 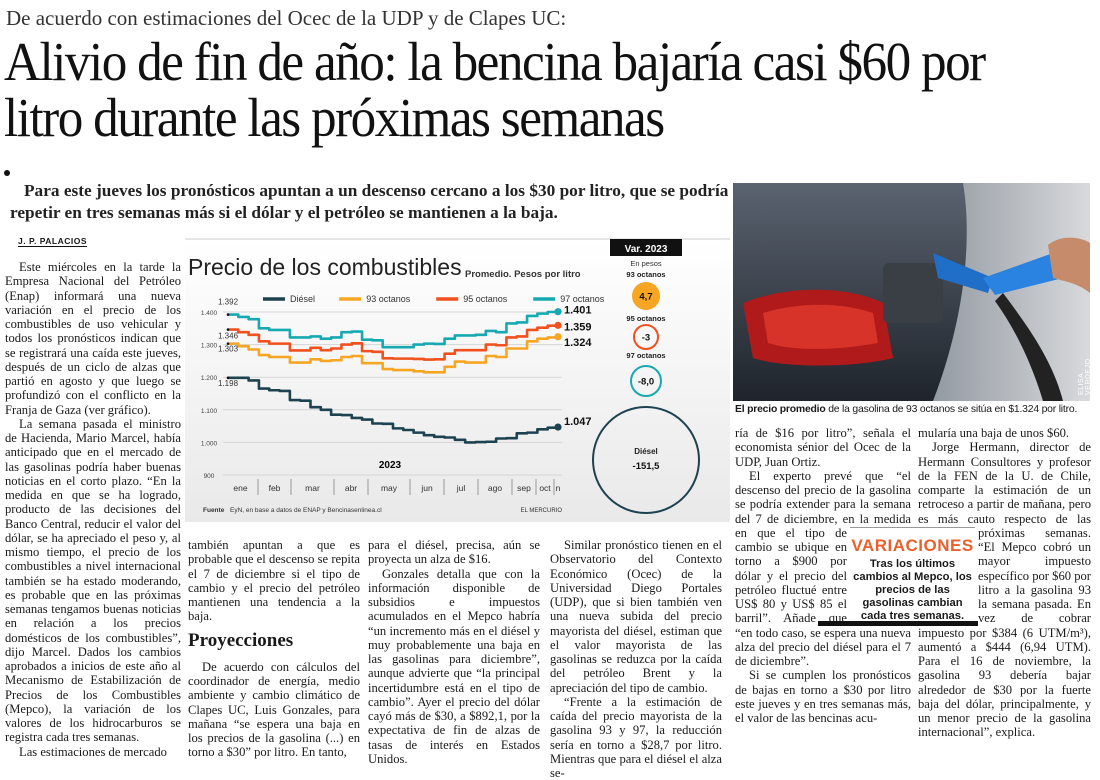 I want to click on legend-label: 93 octanos, so click(x=388, y=299).